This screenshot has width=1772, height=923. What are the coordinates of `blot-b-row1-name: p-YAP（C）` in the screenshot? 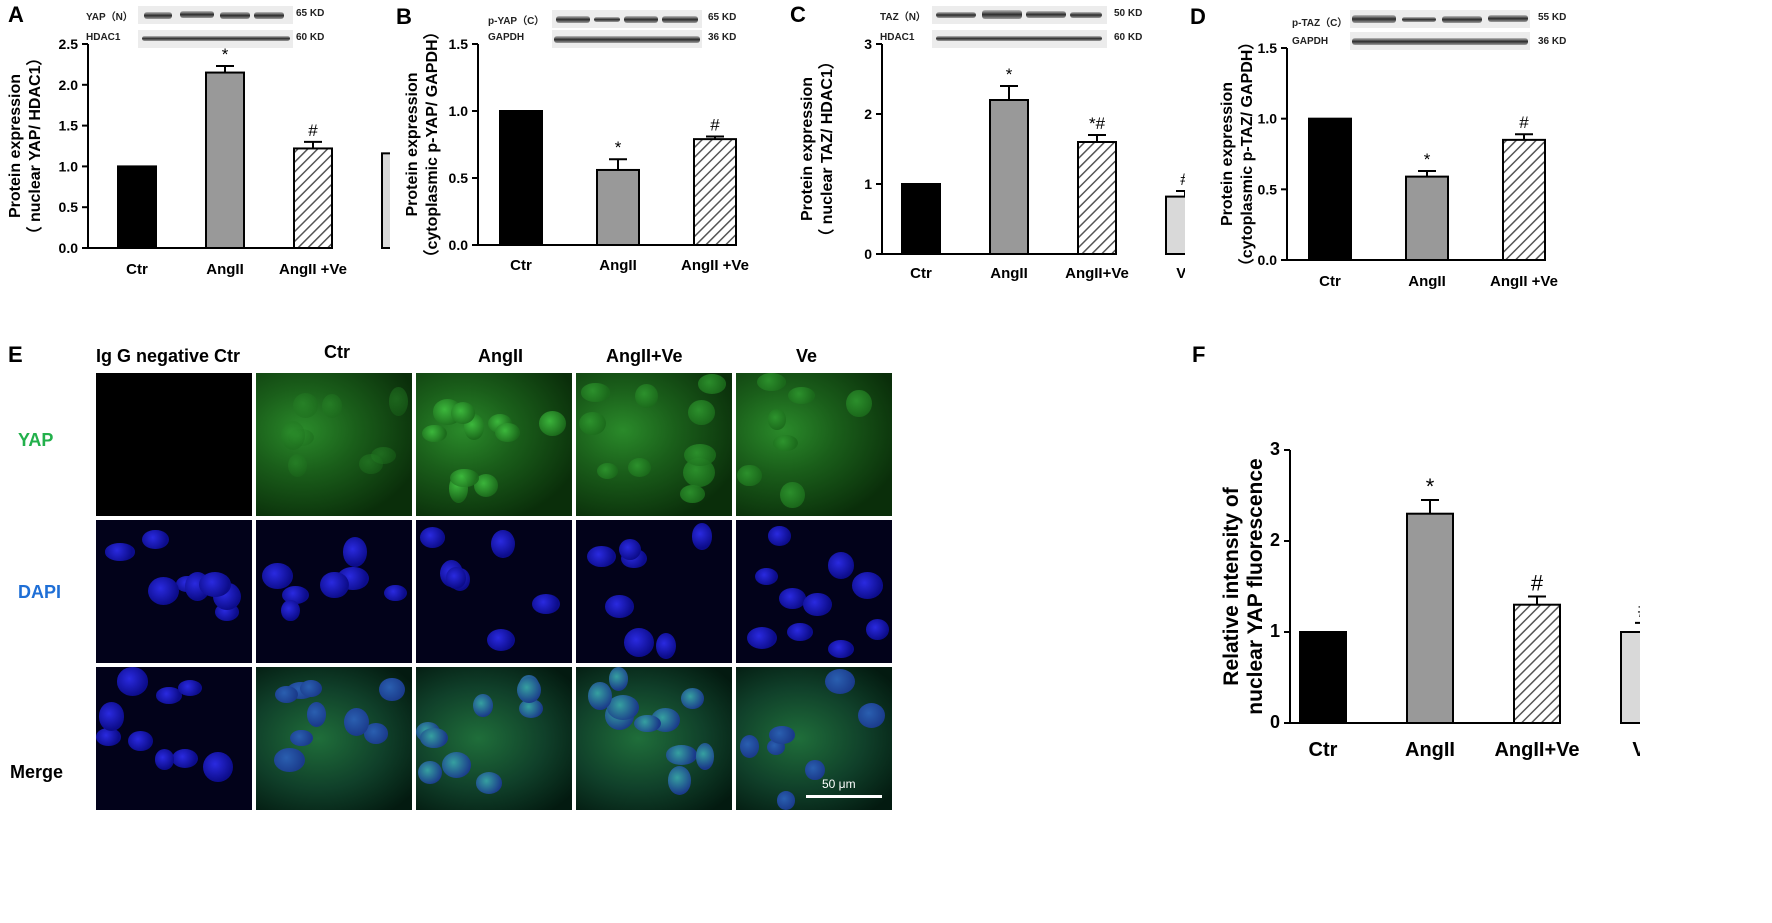 It's located at (516, 21).